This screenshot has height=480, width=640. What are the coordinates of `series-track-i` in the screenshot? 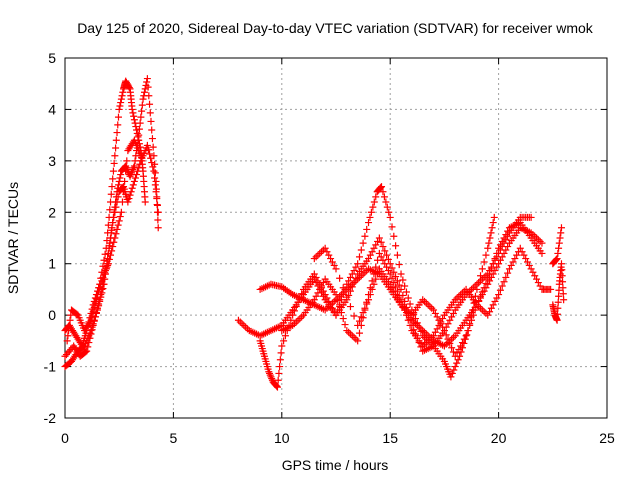 It's located at (428, 289).